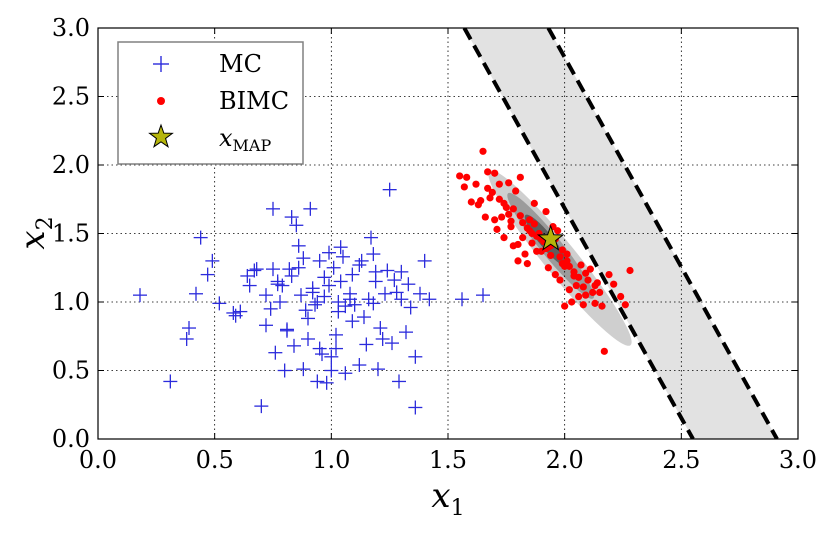 Image resolution: width=830 pixels, height=533 pixels. I want to click on x-tick-label: 2.0, so click(565, 460).